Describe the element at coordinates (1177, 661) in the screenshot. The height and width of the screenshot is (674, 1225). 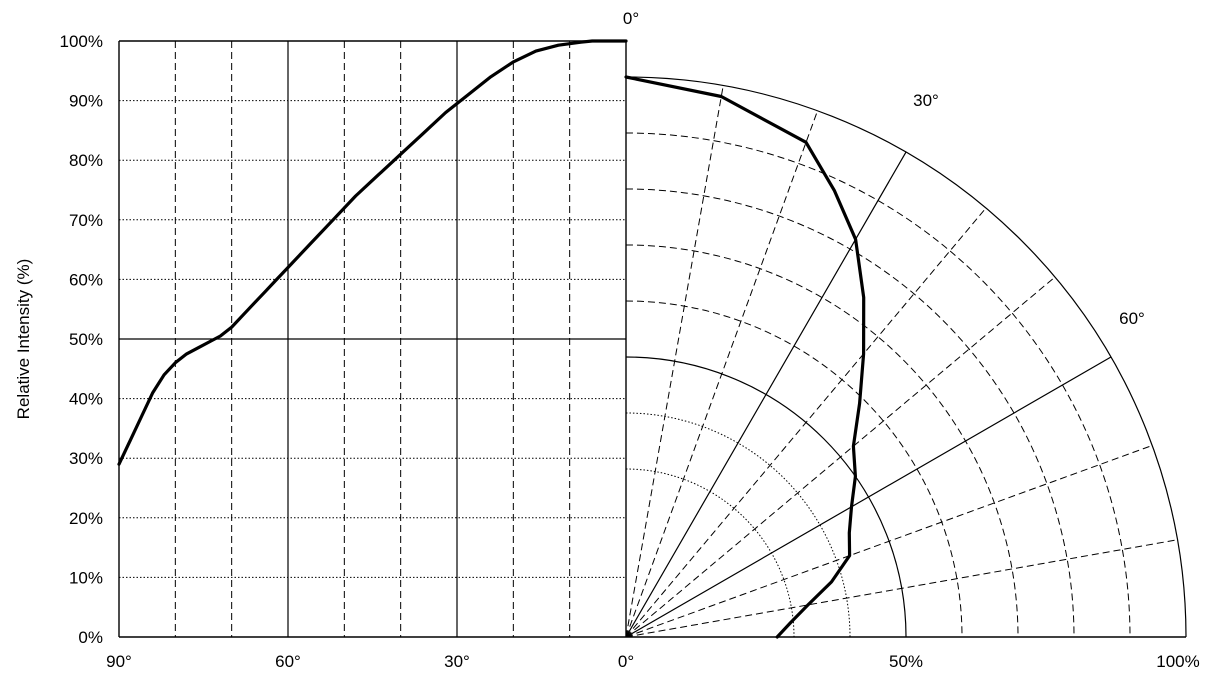
I see `radial-tick-label: 100%` at that location.